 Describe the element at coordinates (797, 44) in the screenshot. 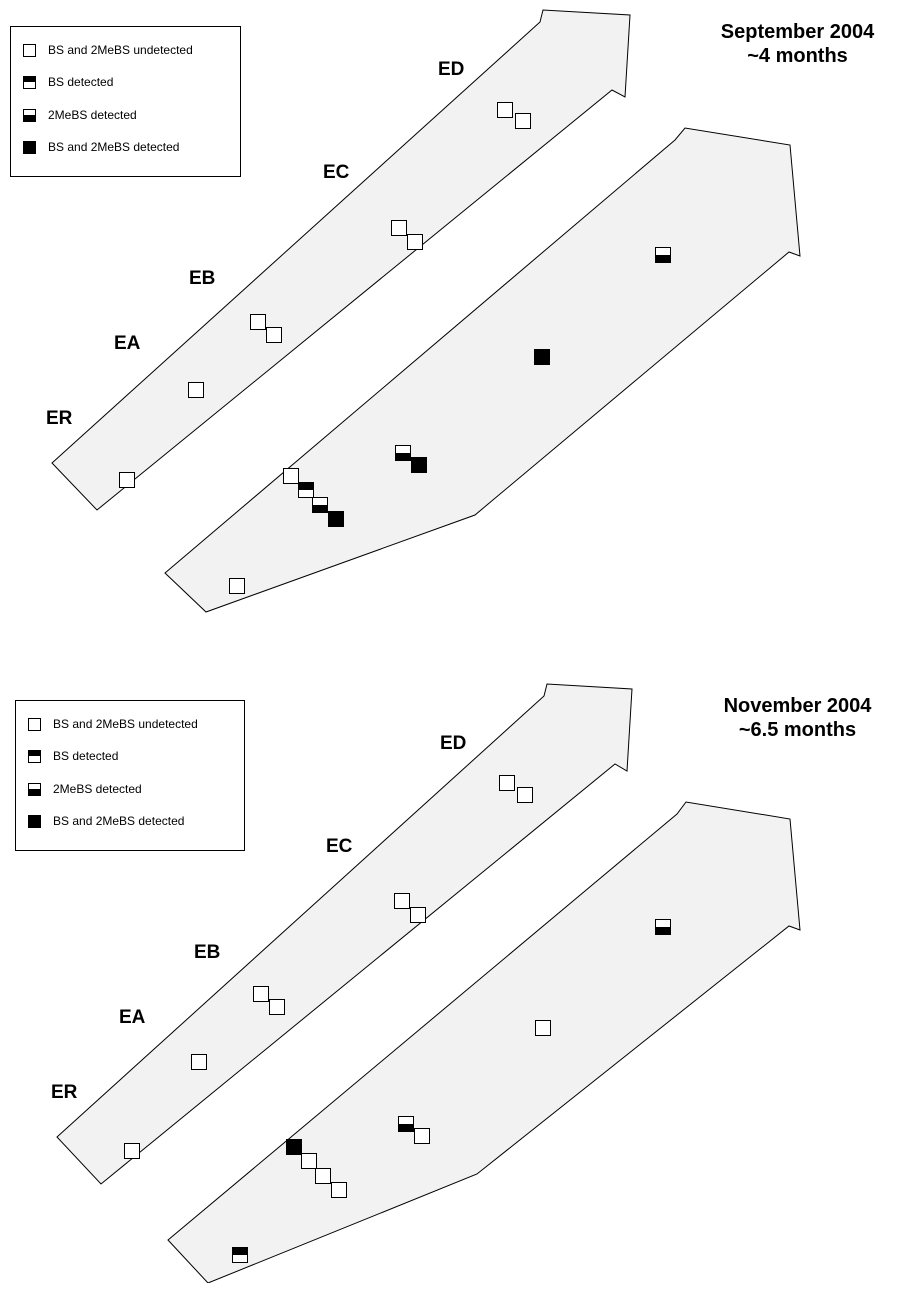

I see `panel-title: September 2004 ~4 months` at that location.